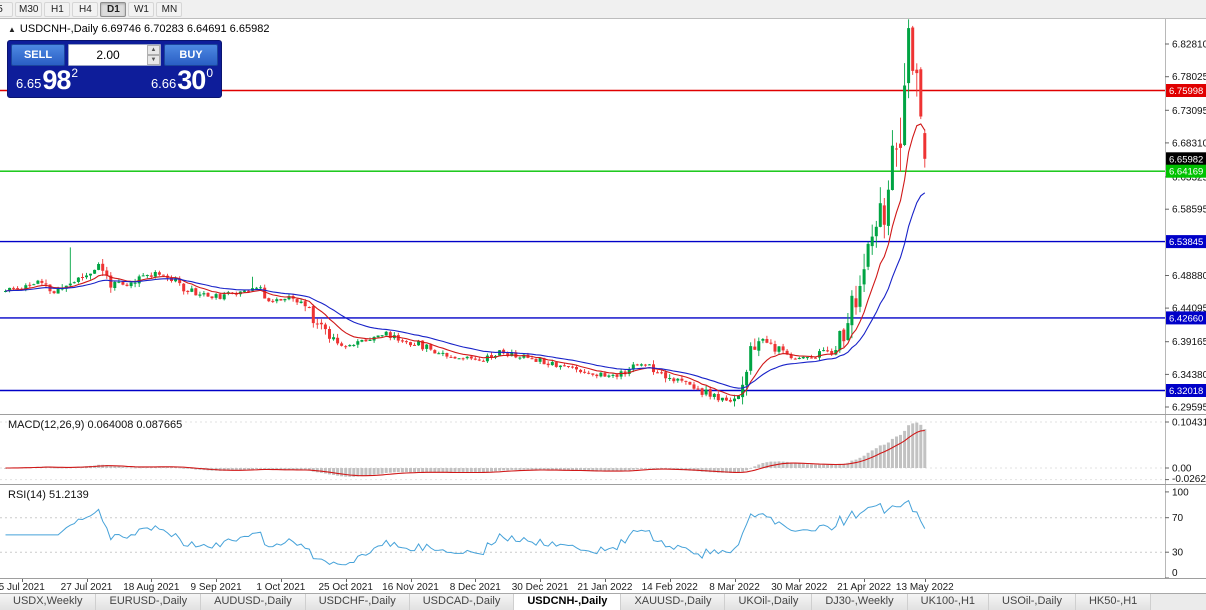  Describe the element at coordinates (95, 425) in the screenshot. I see `macd-label: MACD(12,26,9) 0.064008 0.087665` at that location.